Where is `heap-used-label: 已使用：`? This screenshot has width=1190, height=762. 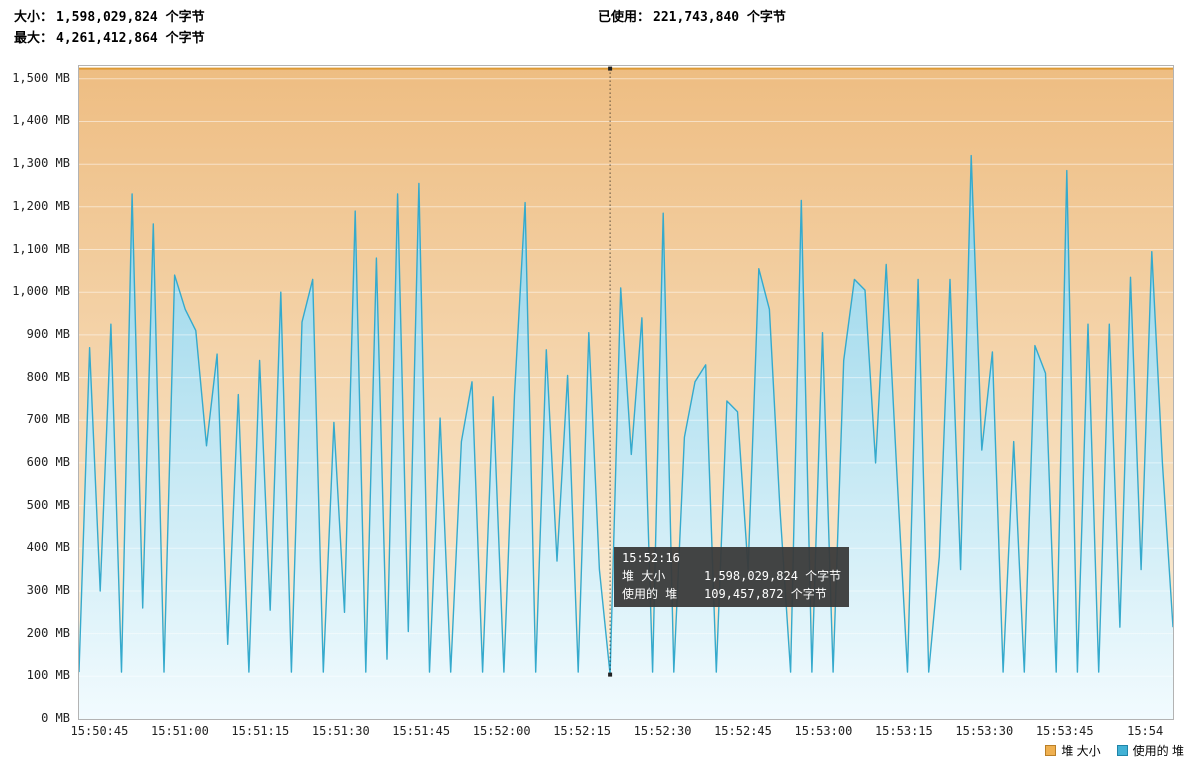
heap-used-label: 已使用： is located at coordinates (624, 16).